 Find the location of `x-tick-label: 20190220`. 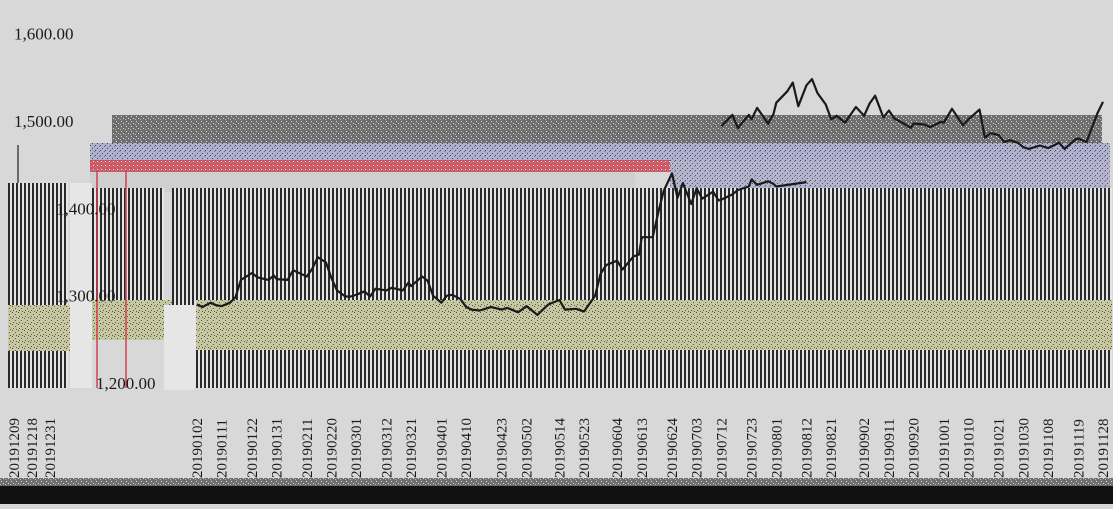

x-tick-label: 20190220 is located at coordinates (333, 448).